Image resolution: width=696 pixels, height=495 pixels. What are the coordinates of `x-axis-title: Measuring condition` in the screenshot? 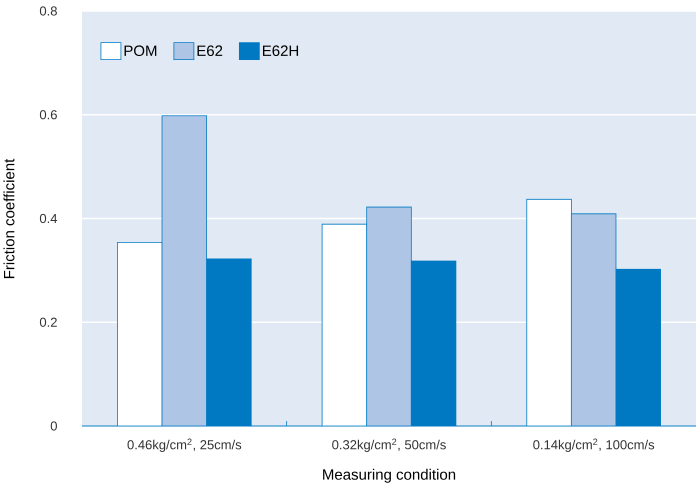 It's located at (389, 475).